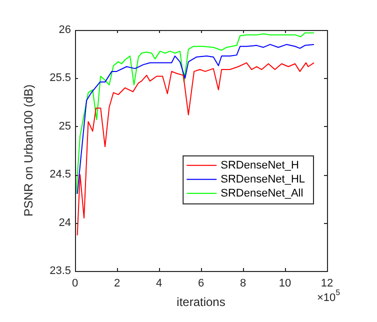 This screenshot has height=322, width=377. What do you see at coordinates (117, 284) in the screenshot?
I see `x-tick-label: 2` at bounding box center [117, 284].